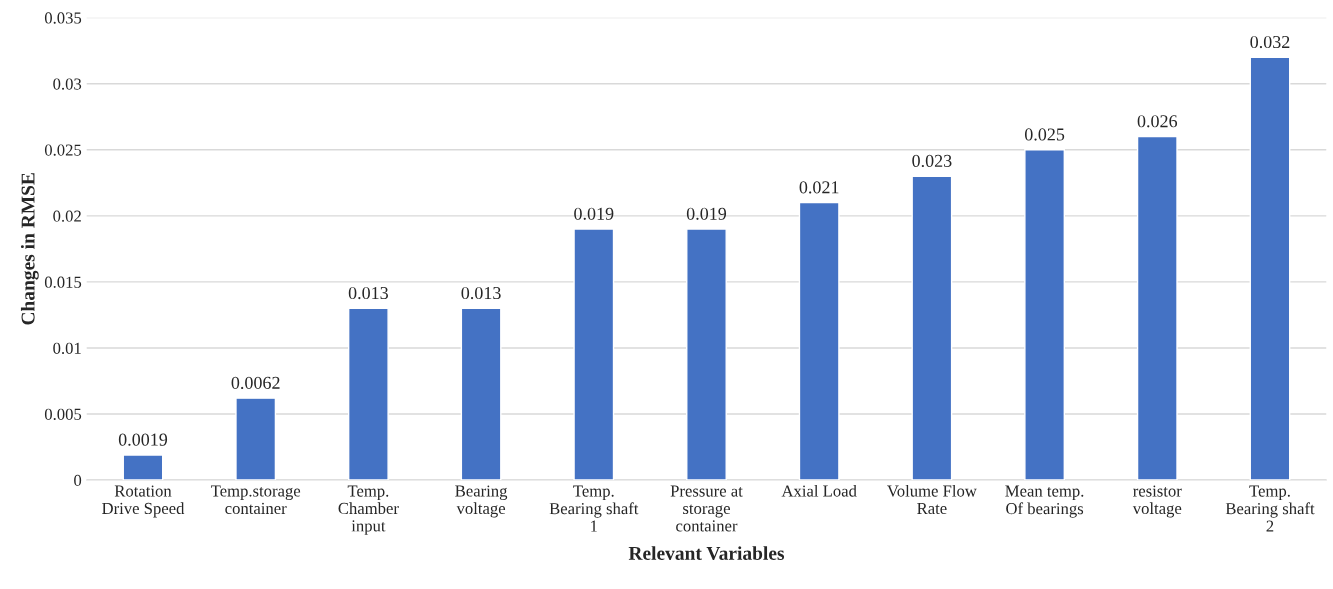 Image resolution: width=1333 pixels, height=589 pixels. I want to click on data-label: 0.032, so click(1270, 42).